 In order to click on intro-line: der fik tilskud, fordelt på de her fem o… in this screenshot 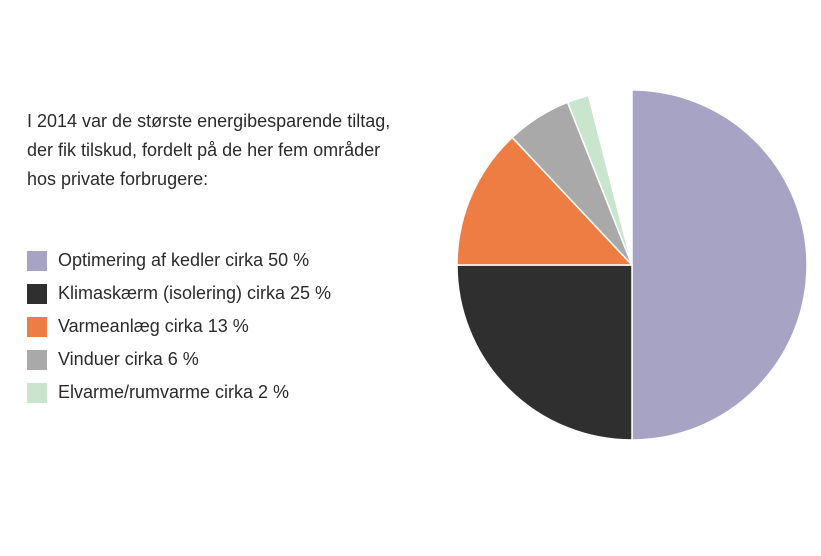, I will do `click(204, 150)`.